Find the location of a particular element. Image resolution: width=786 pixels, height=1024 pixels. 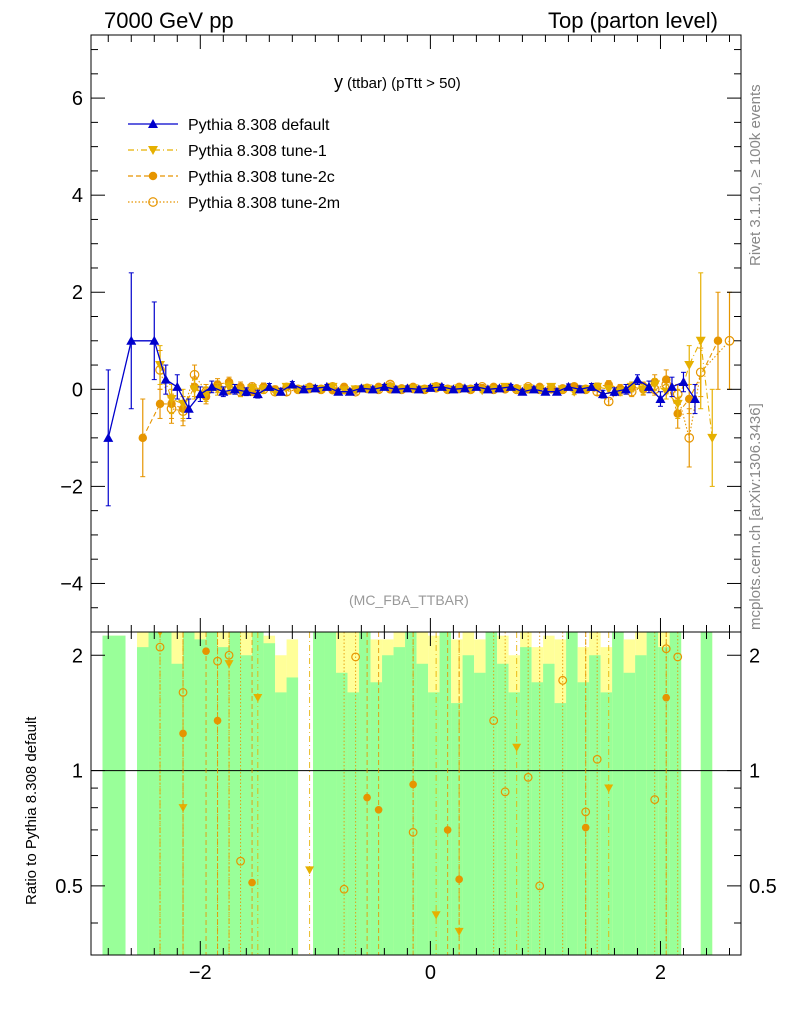

legend-entry: Pythia 8.308 default is located at coordinates (259, 125).